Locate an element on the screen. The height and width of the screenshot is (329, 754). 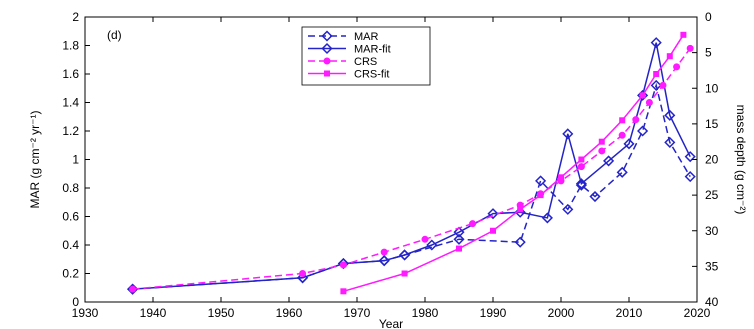
y-right-tick-label: 0 is located at coordinates (708, 17).